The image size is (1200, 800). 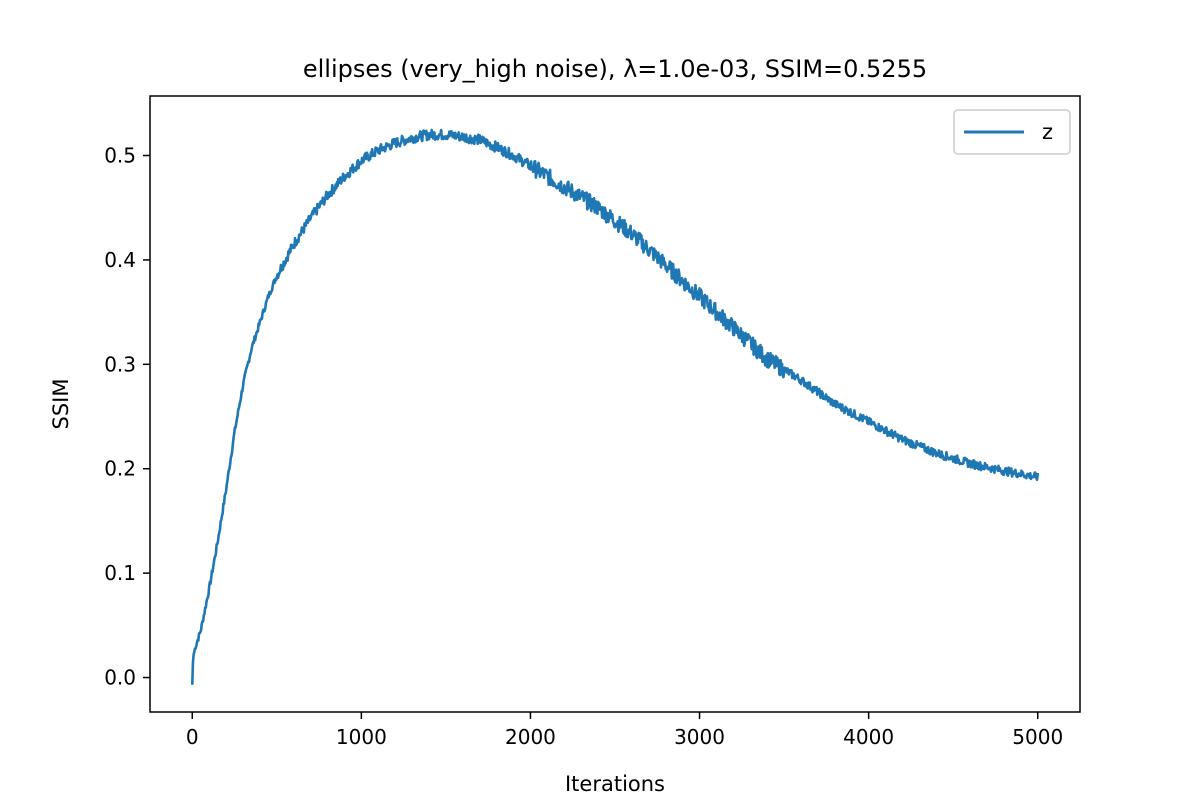 I want to click on y-tick-label: 0.1, so click(x=120, y=573).